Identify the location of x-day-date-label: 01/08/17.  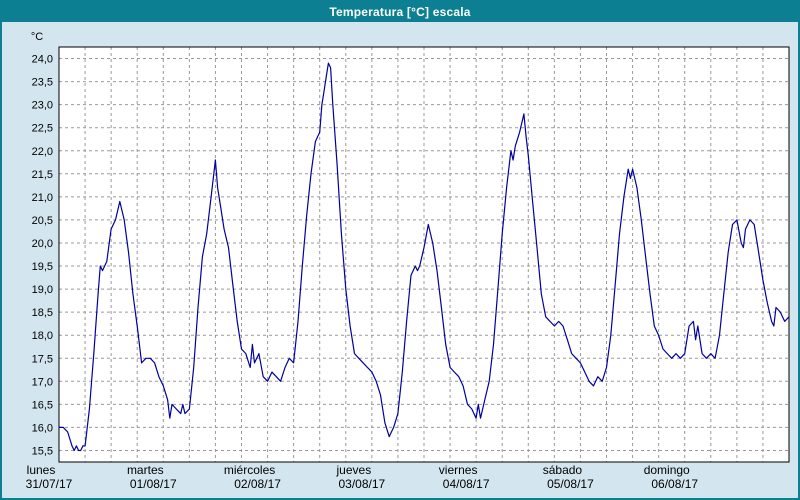
(153, 484).